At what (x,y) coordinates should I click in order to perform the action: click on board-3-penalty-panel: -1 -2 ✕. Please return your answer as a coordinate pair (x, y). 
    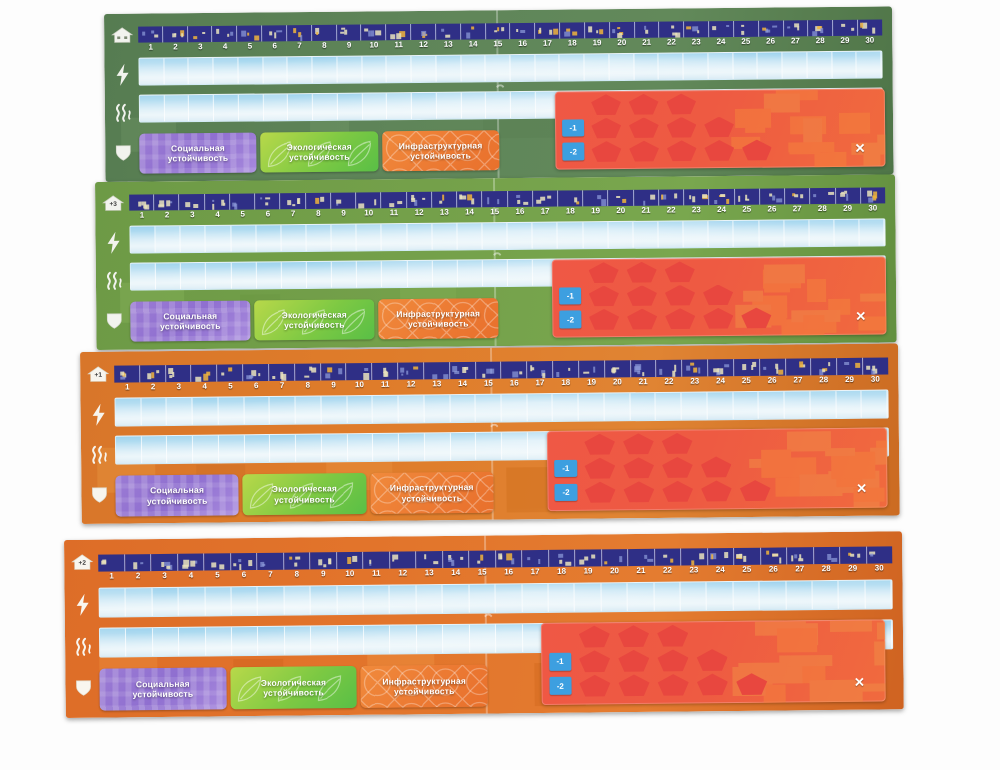
    Looking at the image, I should click on (717, 469).